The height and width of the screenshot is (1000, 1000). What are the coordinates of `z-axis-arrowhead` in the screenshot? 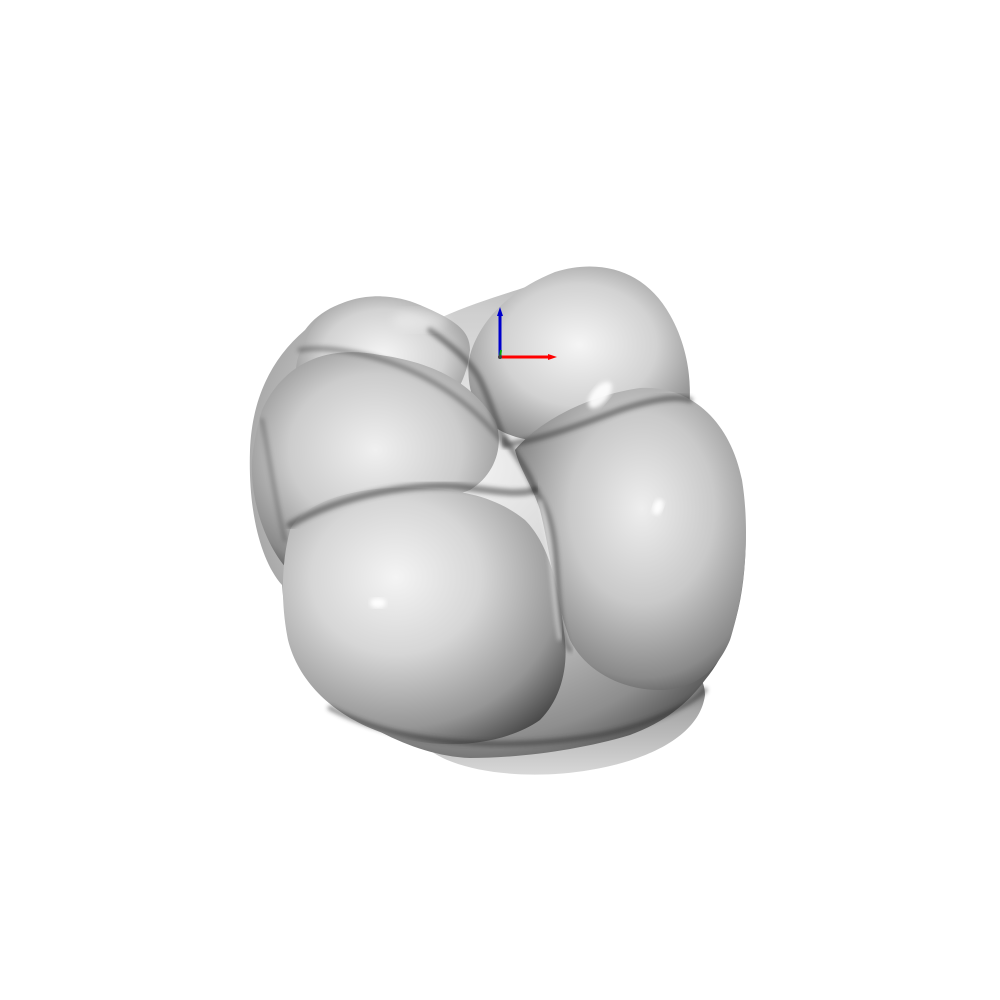 It's located at (500, 311).